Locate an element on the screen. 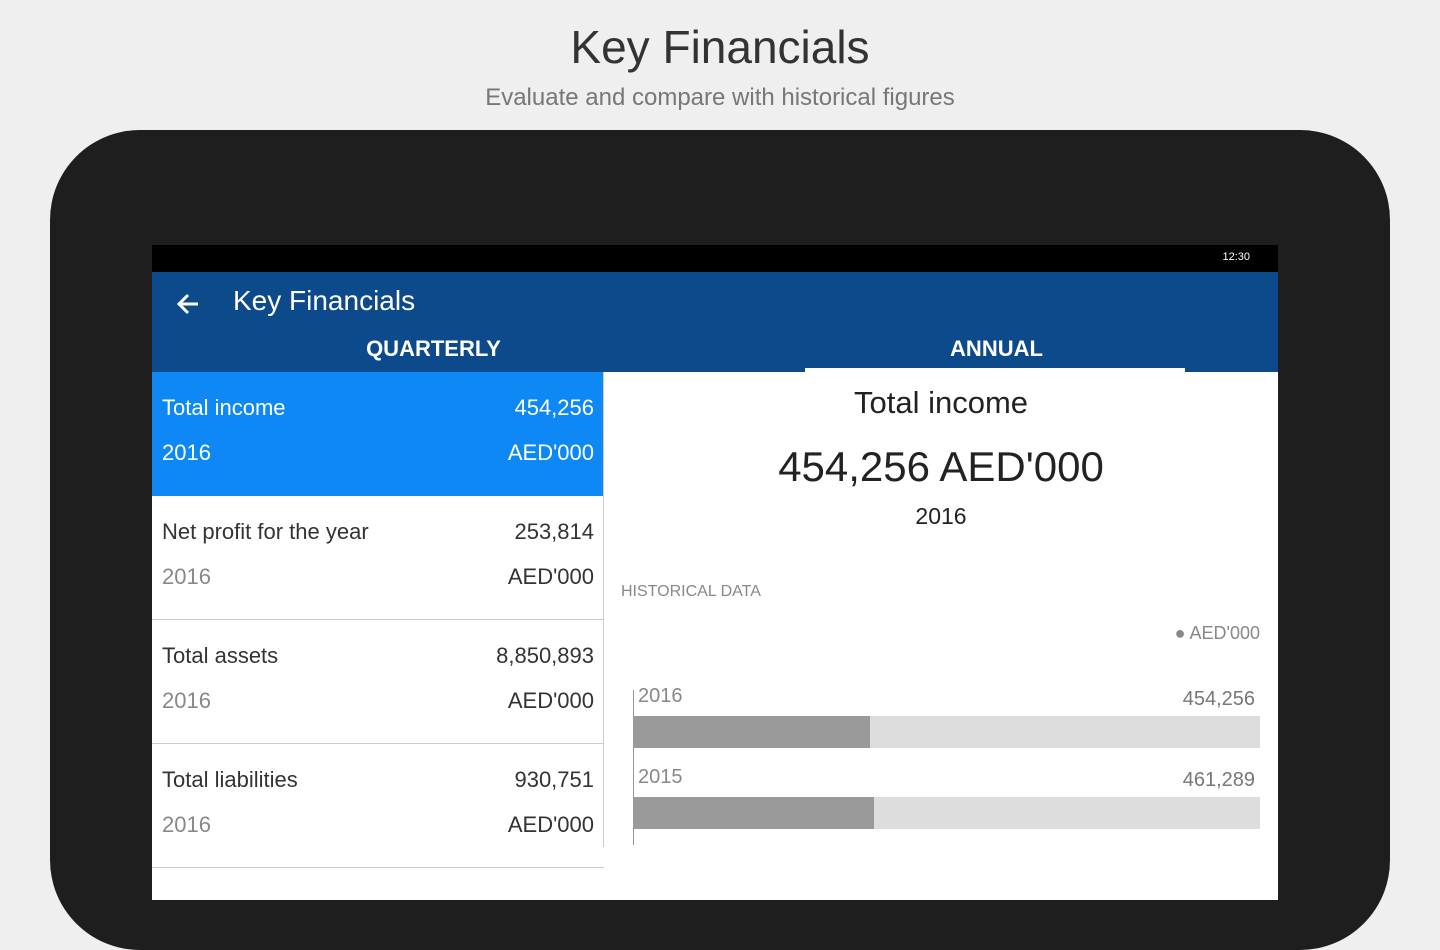 Image resolution: width=1440 pixels, height=950 pixels. legend: ● AED'000 is located at coordinates (1217, 633).